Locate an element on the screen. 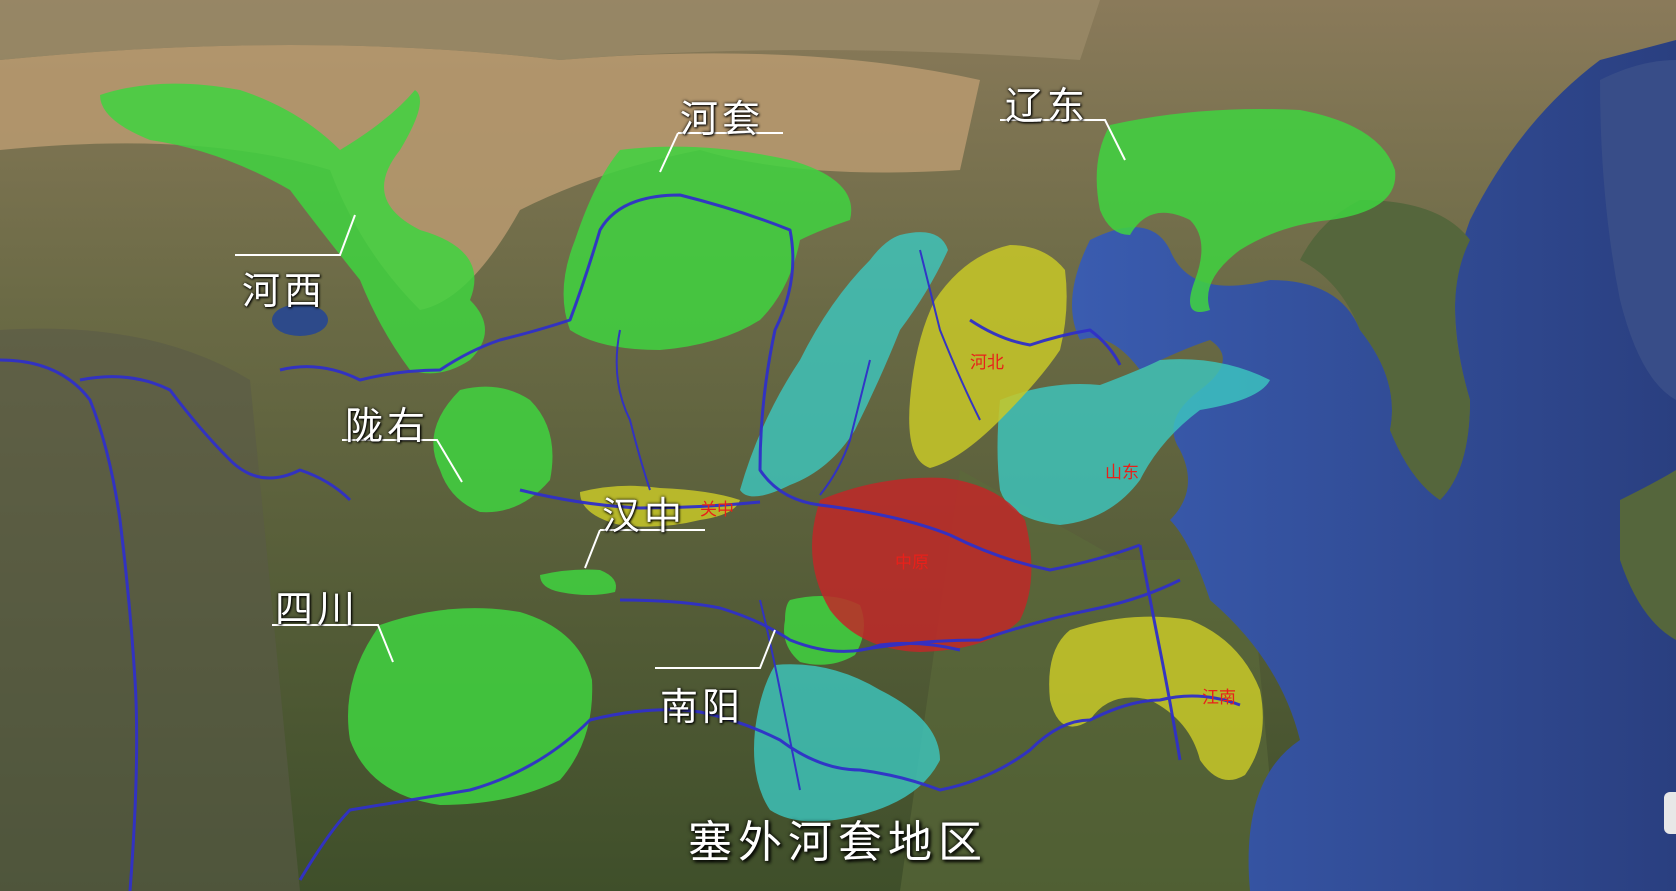  leader-longyou is located at coordinates (402, 461).